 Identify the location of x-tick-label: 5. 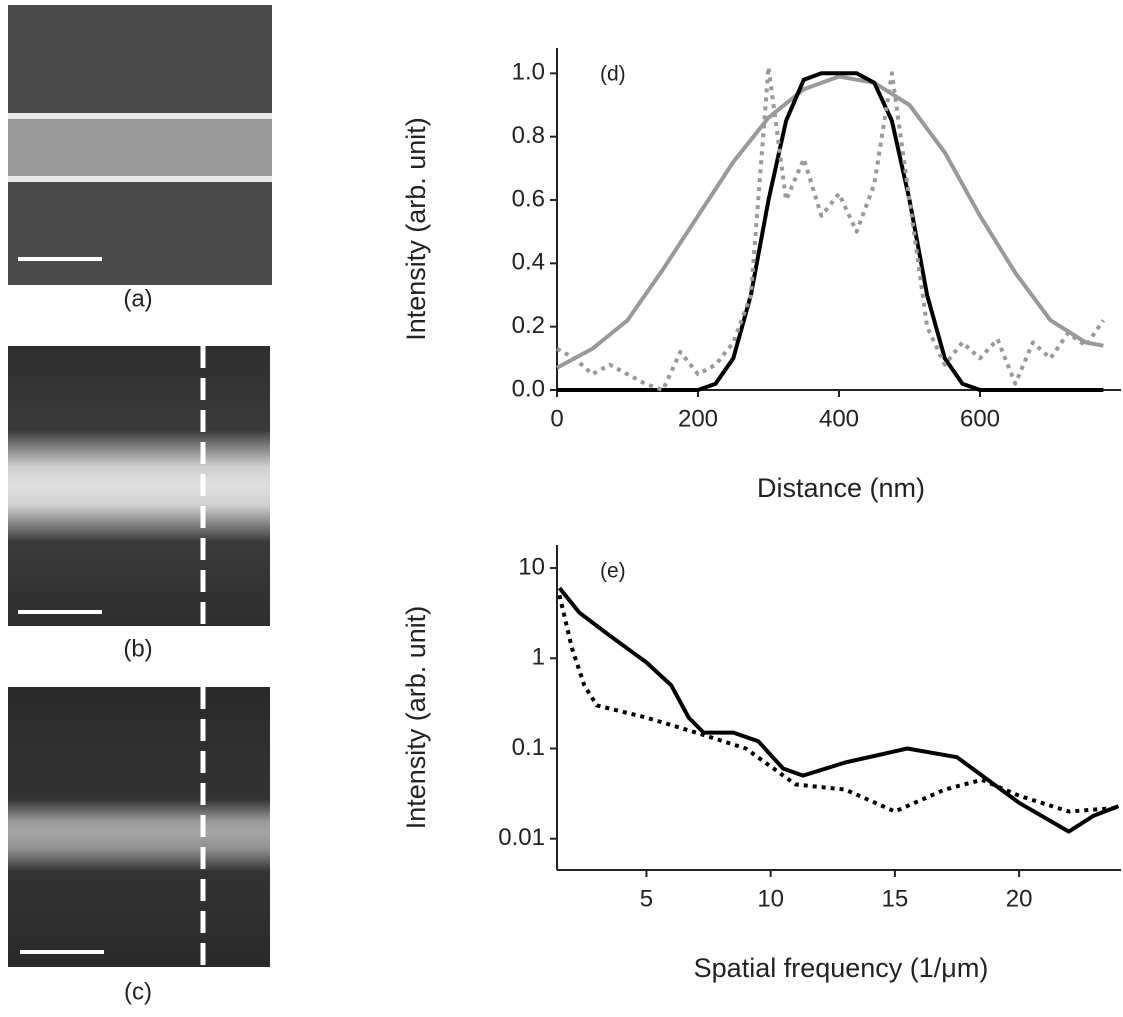
(646, 898).